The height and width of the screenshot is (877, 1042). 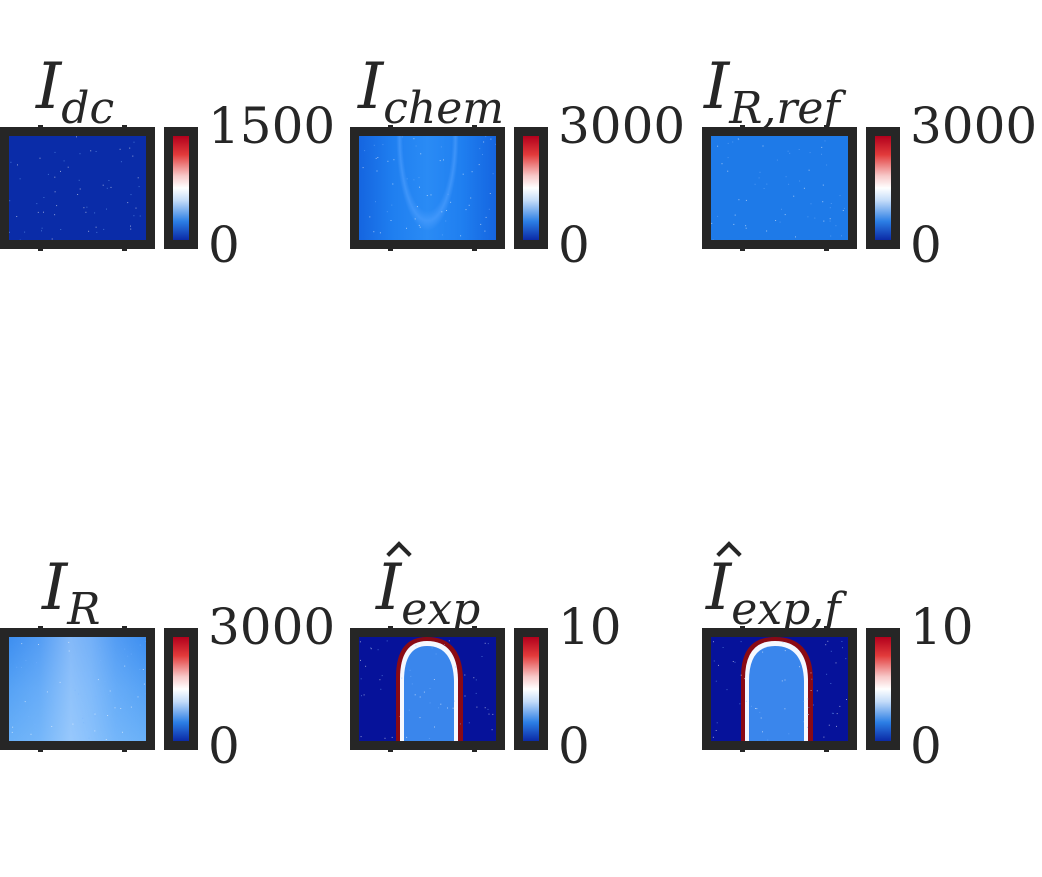 What do you see at coordinates (431, 92) in the screenshot?
I see `panel-title: Ichem` at bounding box center [431, 92].